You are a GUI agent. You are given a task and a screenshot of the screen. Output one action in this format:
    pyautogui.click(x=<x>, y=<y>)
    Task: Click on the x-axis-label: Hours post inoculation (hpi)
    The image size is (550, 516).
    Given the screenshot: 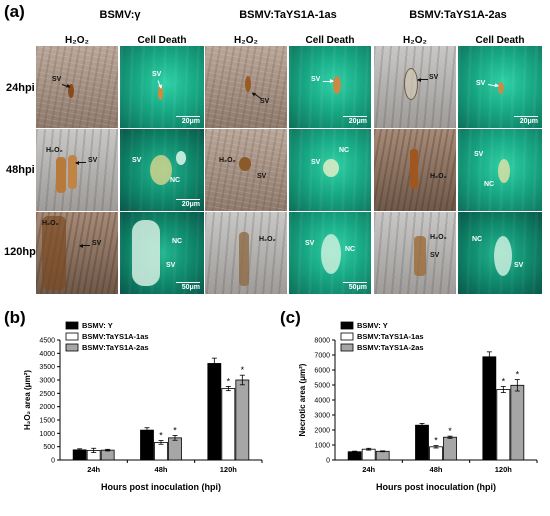 What is the action you would take?
    pyautogui.click(x=436, y=487)
    